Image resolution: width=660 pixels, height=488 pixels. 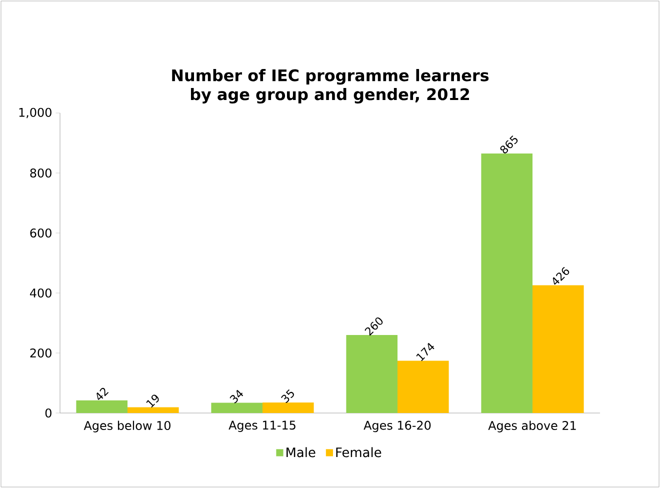 I want to click on legend-label: Female, so click(x=359, y=452).